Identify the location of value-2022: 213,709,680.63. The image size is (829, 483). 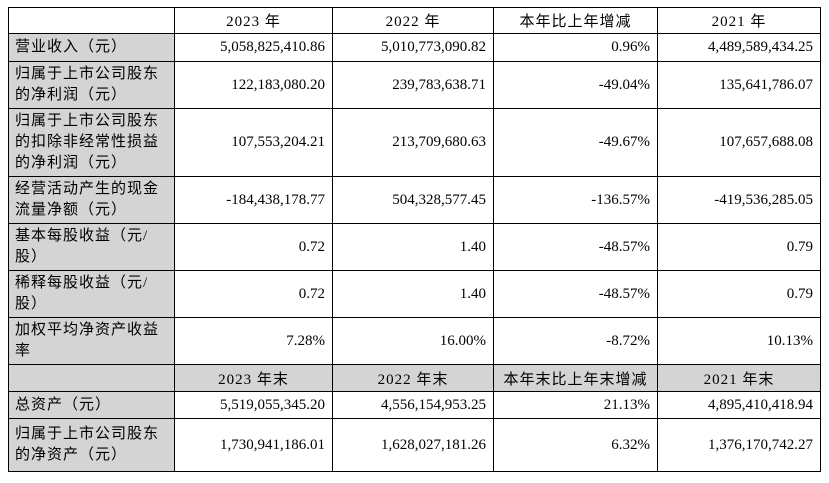
(413, 142).